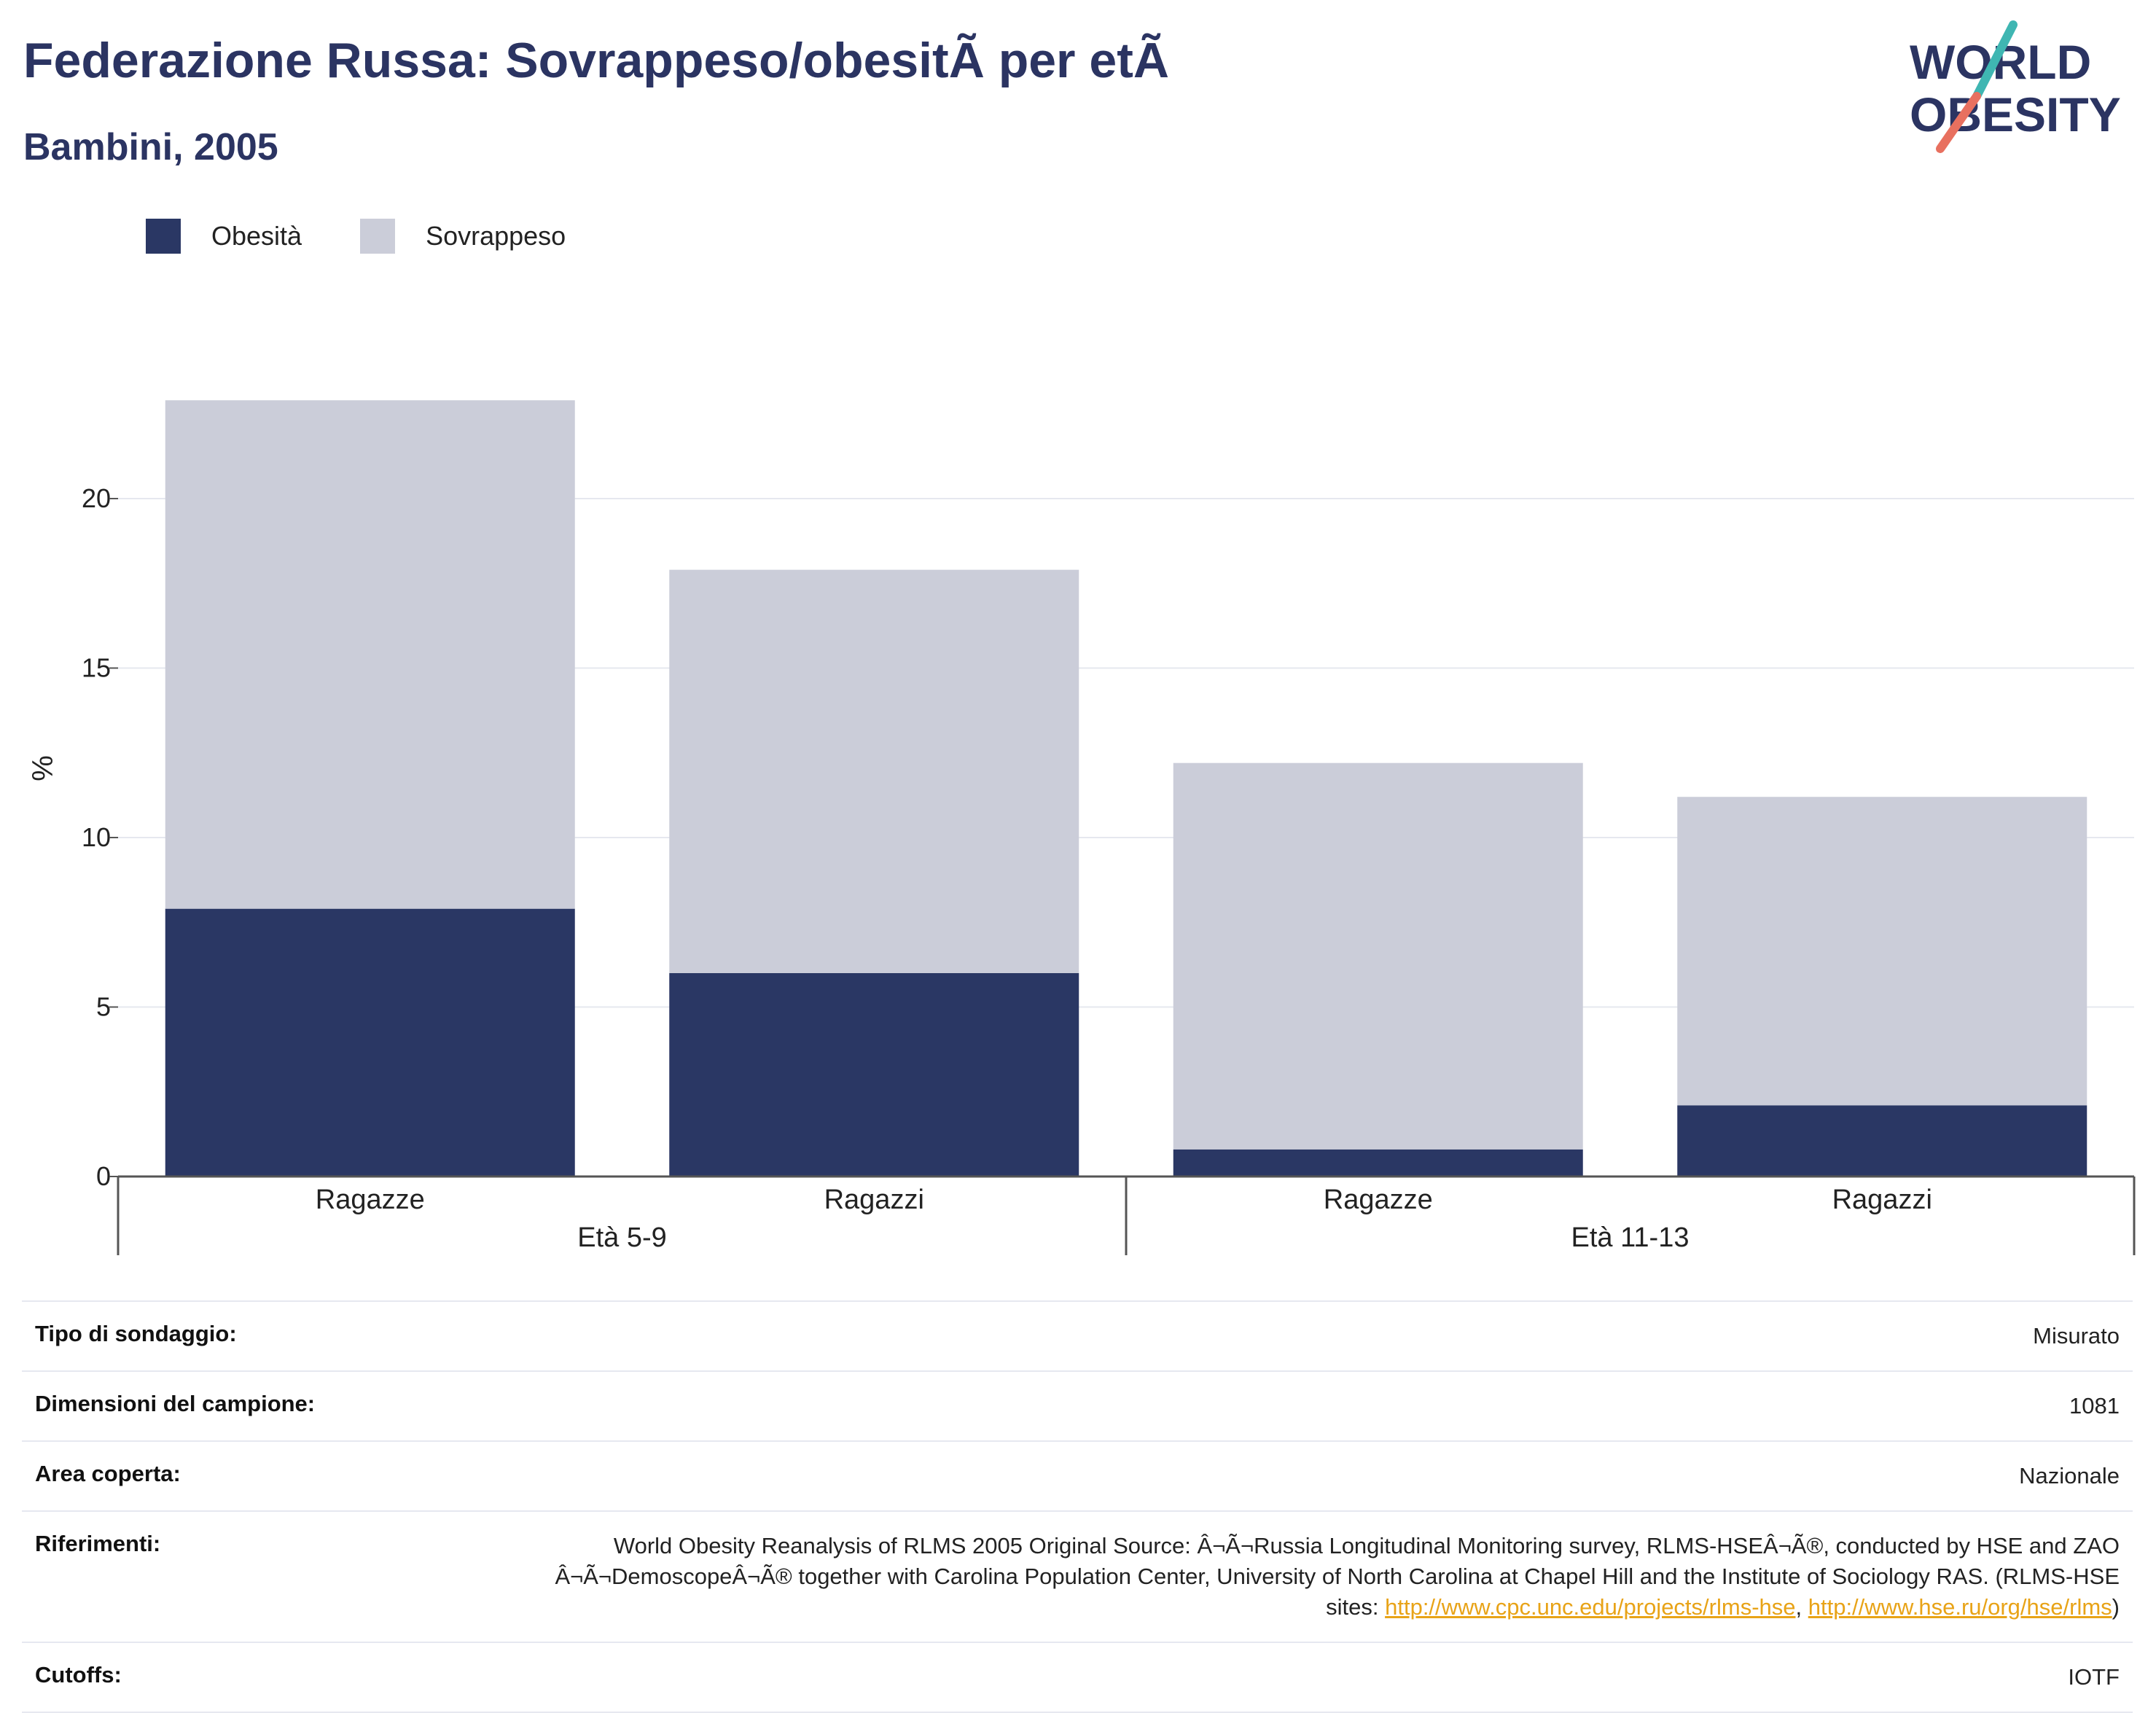 This screenshot has height=1713, width=2156. I want to click on legend-swatch-overweight, so click(378, 236).